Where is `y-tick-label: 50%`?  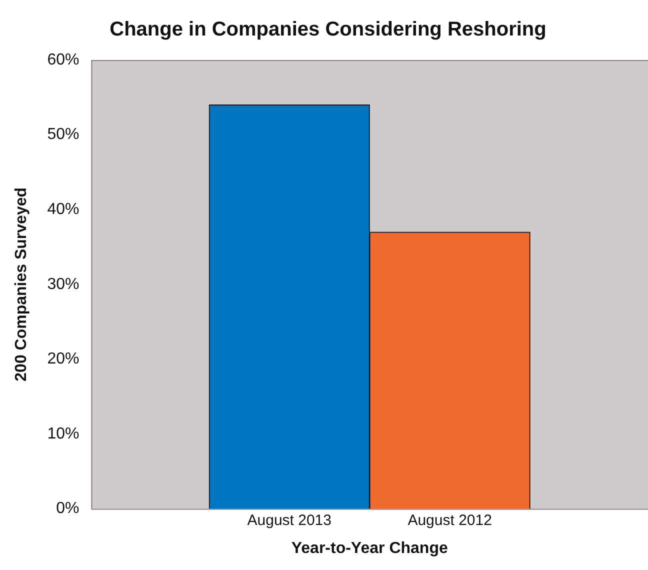 y-tick-label: 50% is located at coordinates (63, 135).